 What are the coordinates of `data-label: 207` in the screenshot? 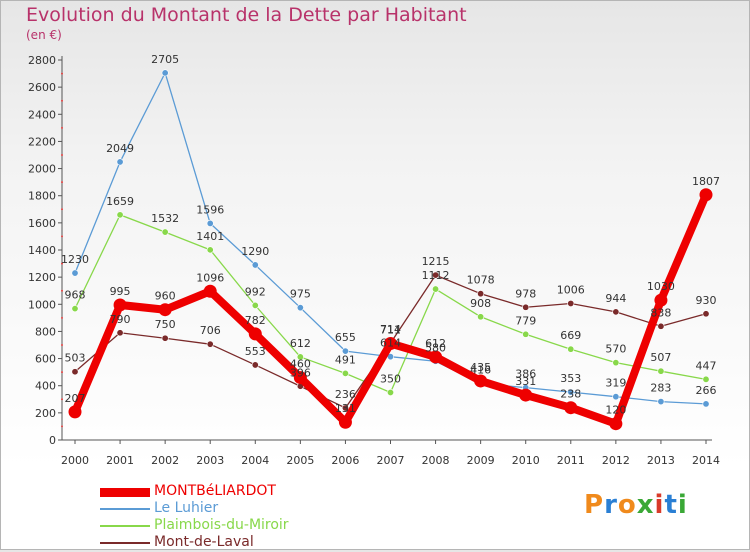 It's located at (75, 398).